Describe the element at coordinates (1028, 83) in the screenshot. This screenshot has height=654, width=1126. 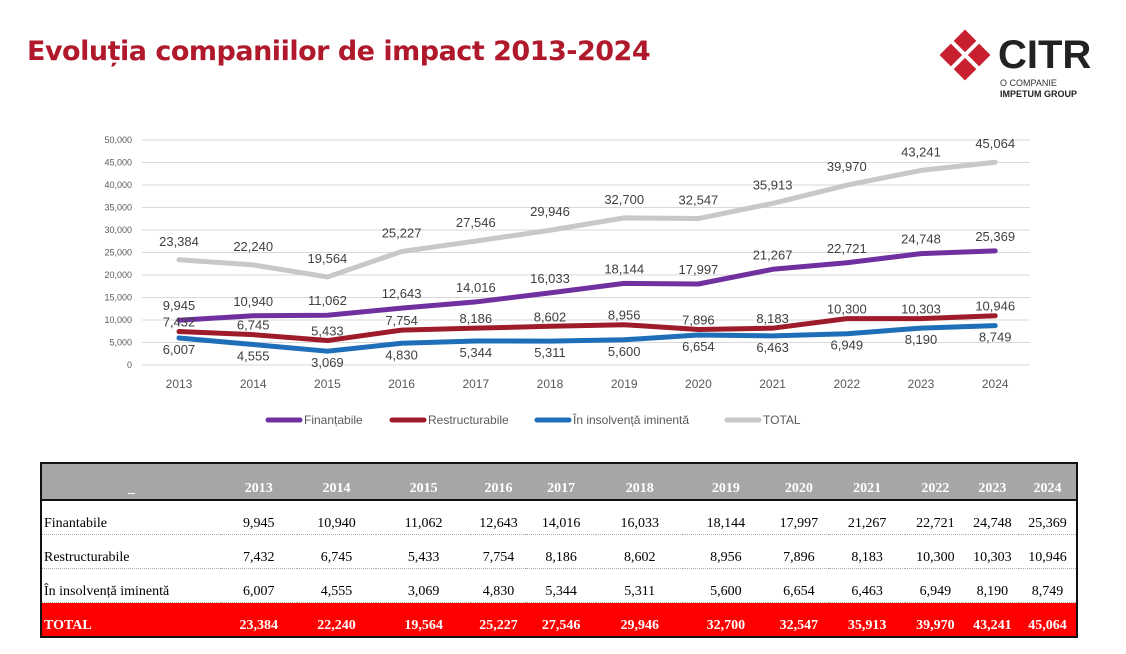
I see `logo-subtitle: O COMPANIE` at that location.